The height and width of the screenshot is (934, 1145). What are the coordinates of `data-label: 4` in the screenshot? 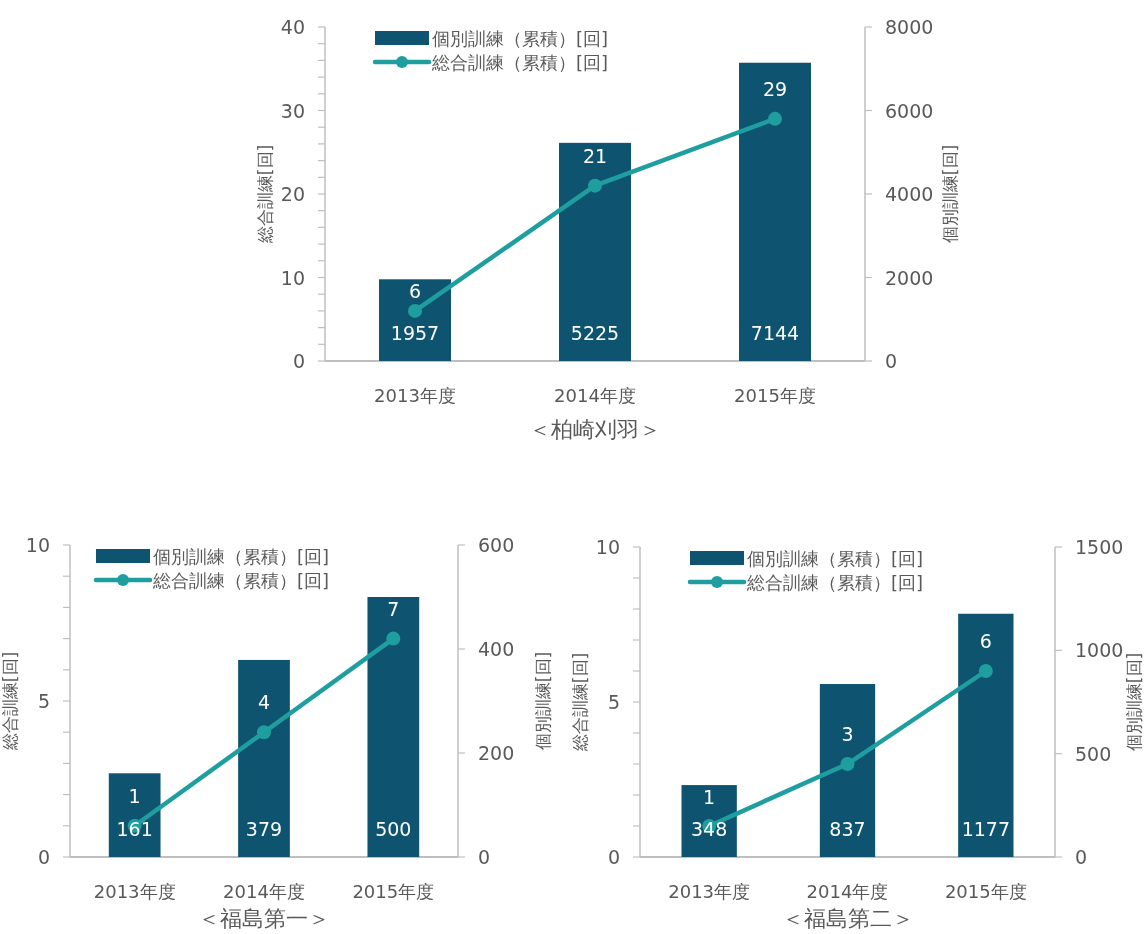 It's located at (264, 702).